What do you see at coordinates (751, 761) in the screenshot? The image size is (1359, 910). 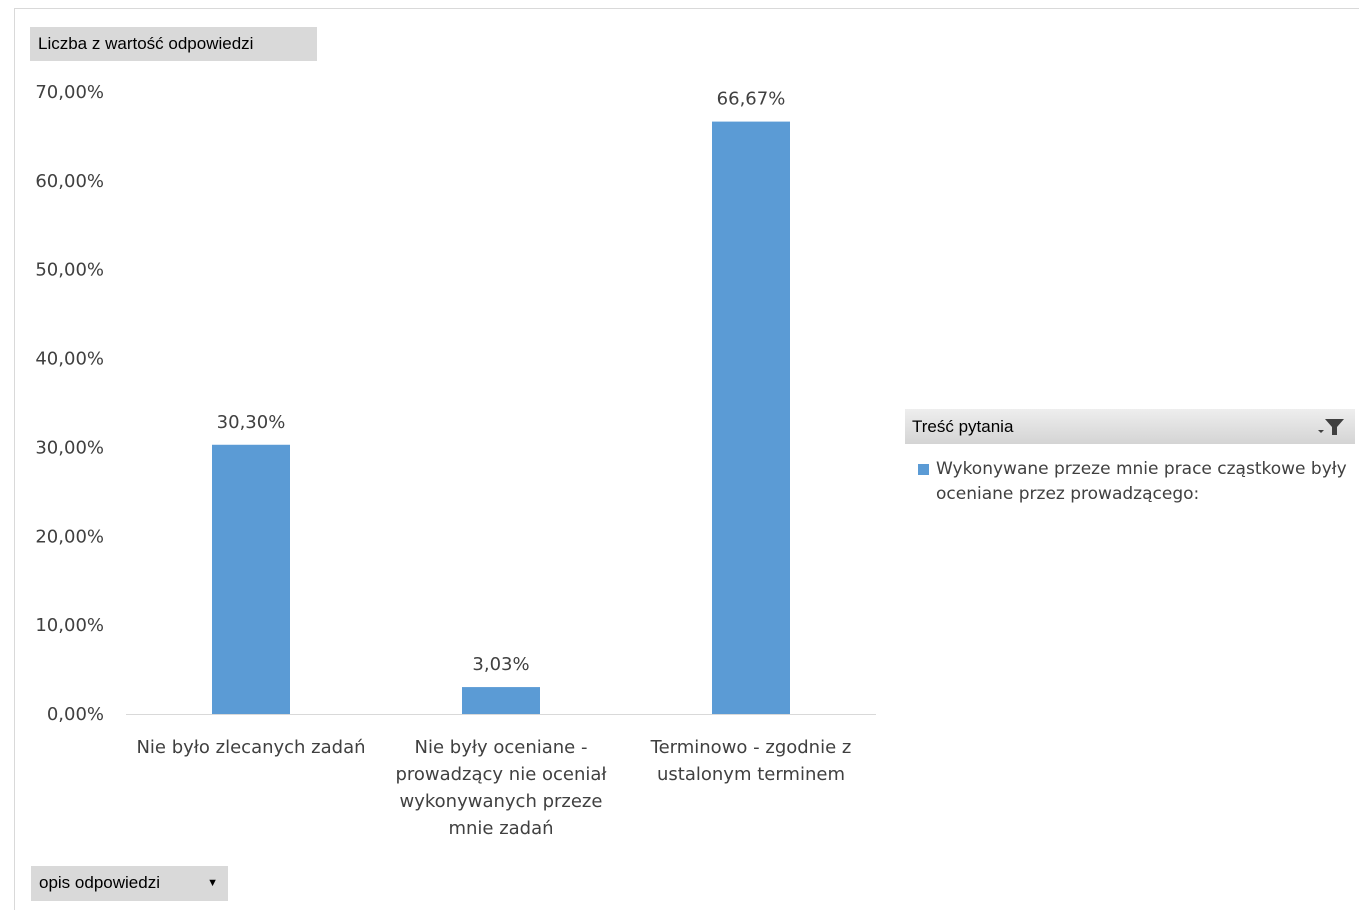 I see `x-tick-label: Terminowo - zgodnie z ustalonym terminem` at bounding box center [751, 761].